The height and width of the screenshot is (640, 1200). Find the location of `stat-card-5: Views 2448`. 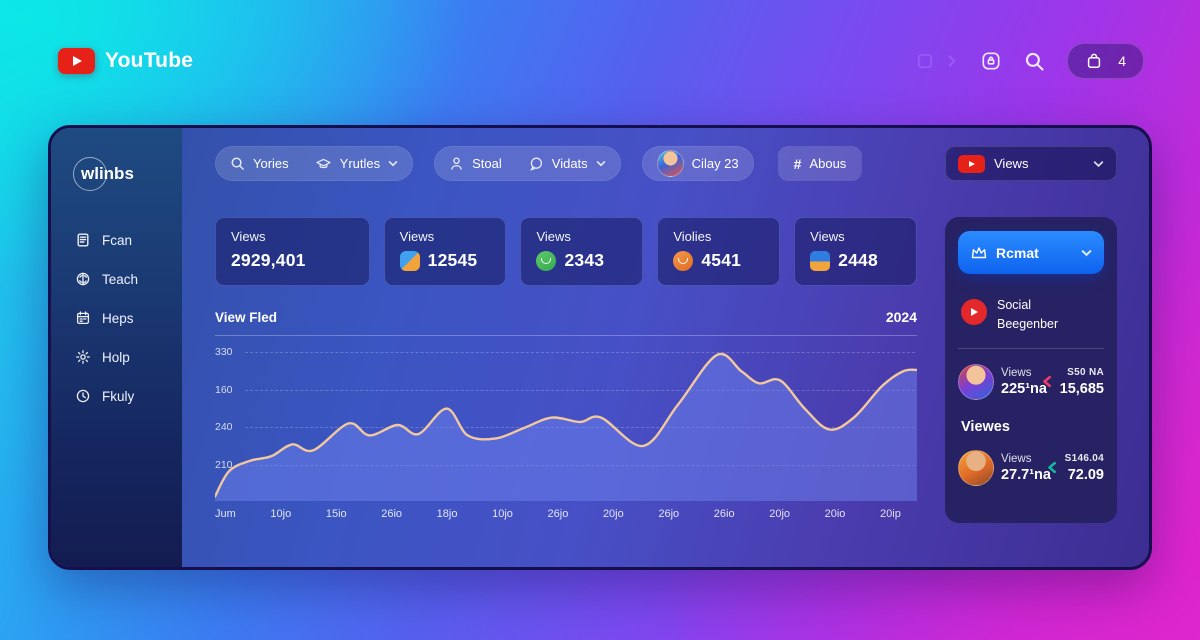

stat-card-5: Views 2448 is located at coordinates (856, 251).